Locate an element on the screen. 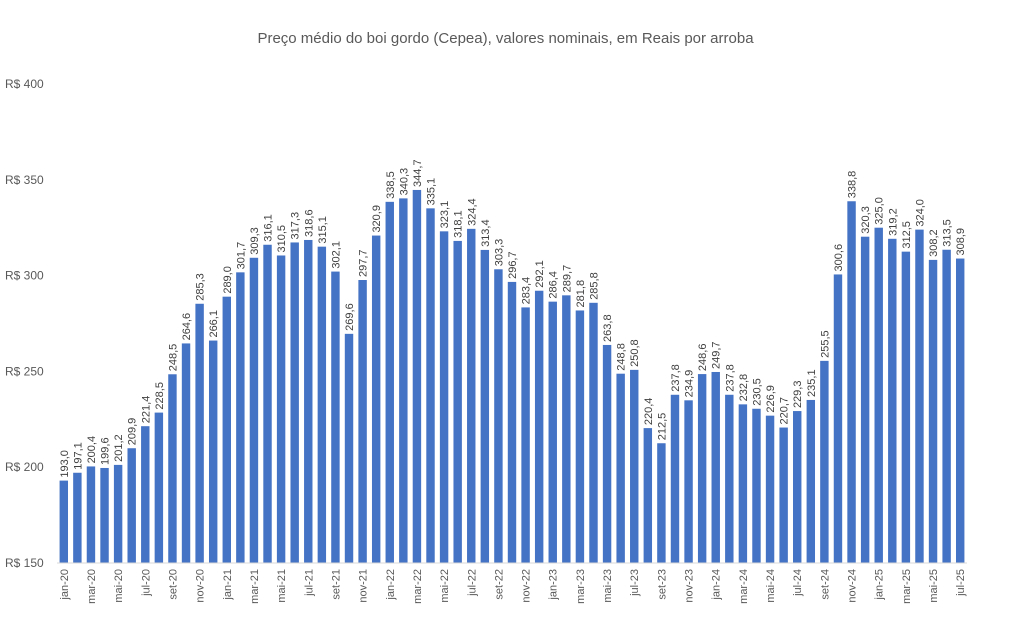 The image size is (1011, 629). data-label: 209,9 is located at coordinates (133, 432).